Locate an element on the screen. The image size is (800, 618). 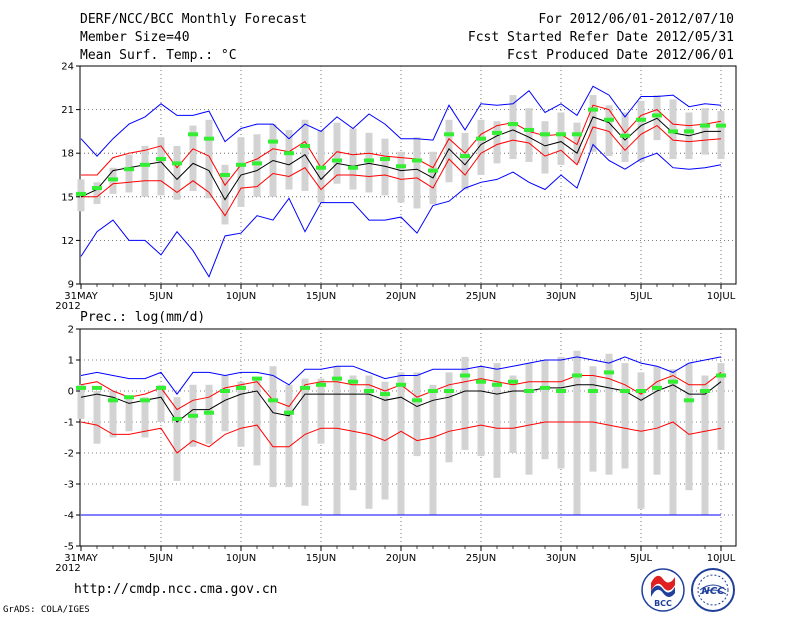
x-tick-label: 5JUL is located at coordinates (641, 558).